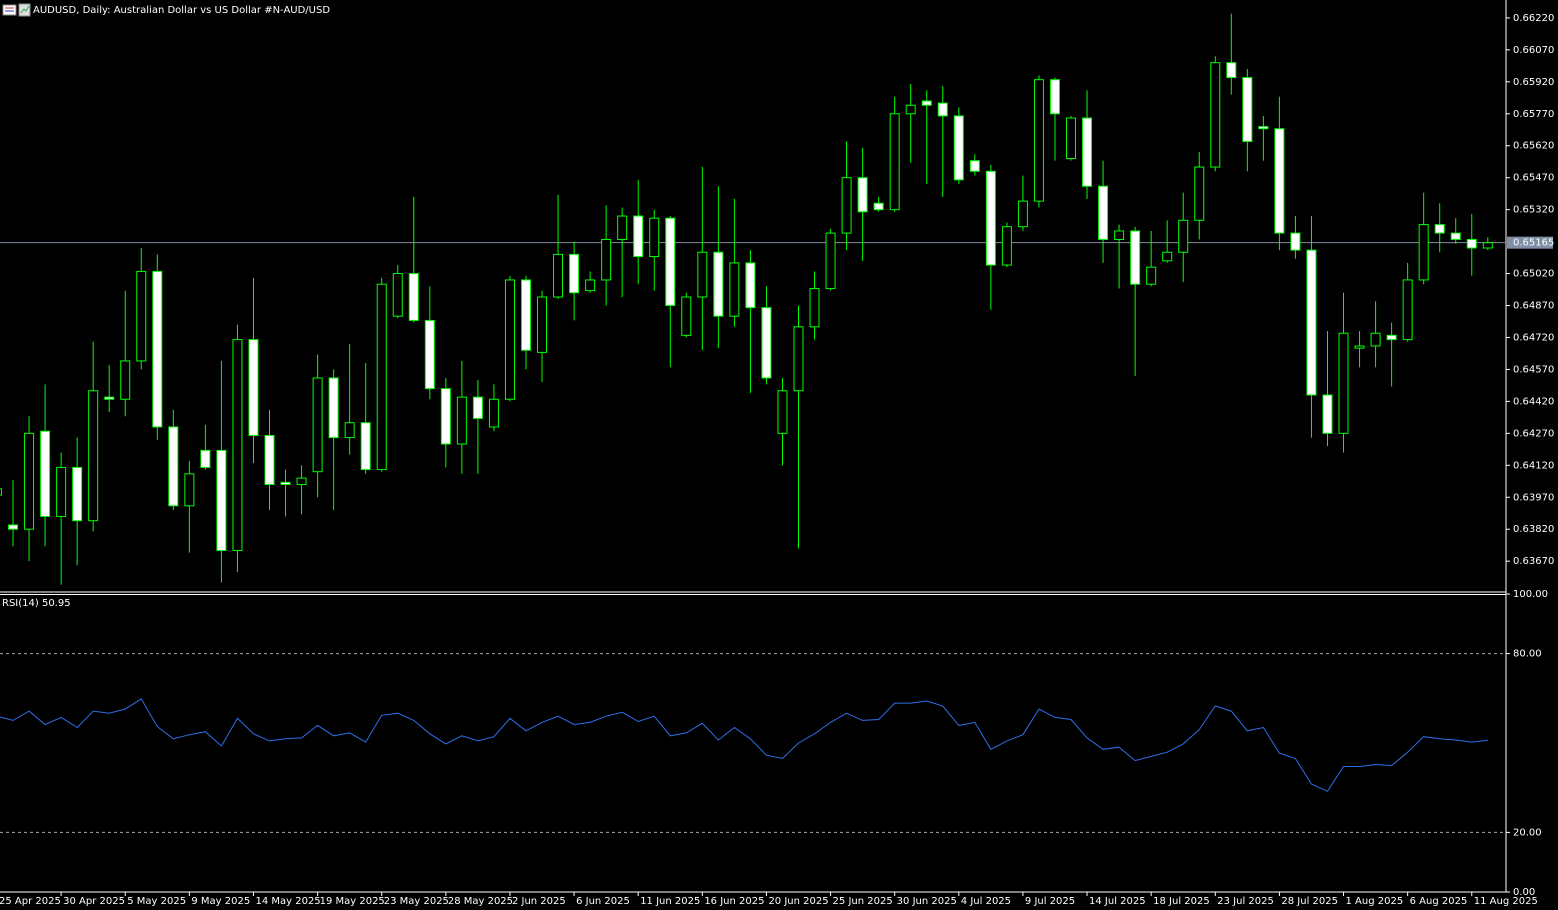  Describe the element at coordinates (927, 901) in the screenshot. I see `x-tick-label: 30 Jun 2025` at that location.